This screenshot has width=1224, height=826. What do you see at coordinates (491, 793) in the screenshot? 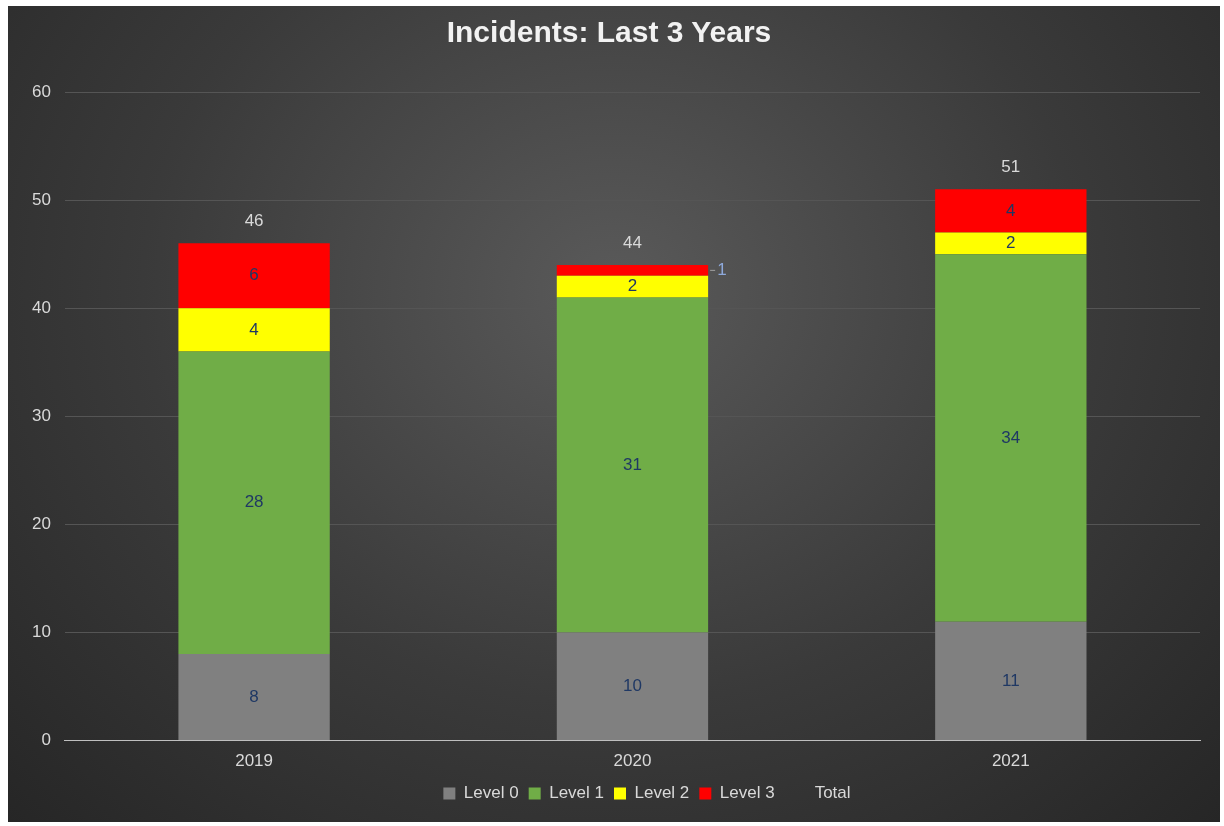
I see `legend-label: Level 0` at bounding box center [491, 793].